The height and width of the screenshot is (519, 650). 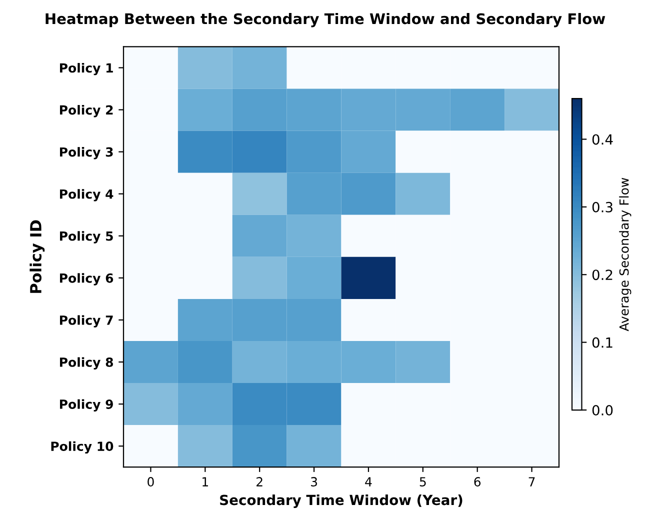 I want to click on y-tick-label: Policy 9, so click(x=86, y=405).